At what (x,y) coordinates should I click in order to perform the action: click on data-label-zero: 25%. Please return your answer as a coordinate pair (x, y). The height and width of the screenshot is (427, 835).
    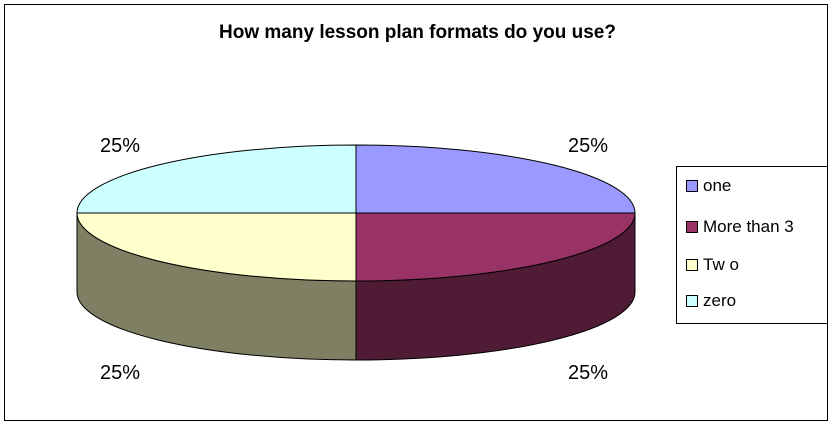
    Looking at the image, I should click on (120, 146).